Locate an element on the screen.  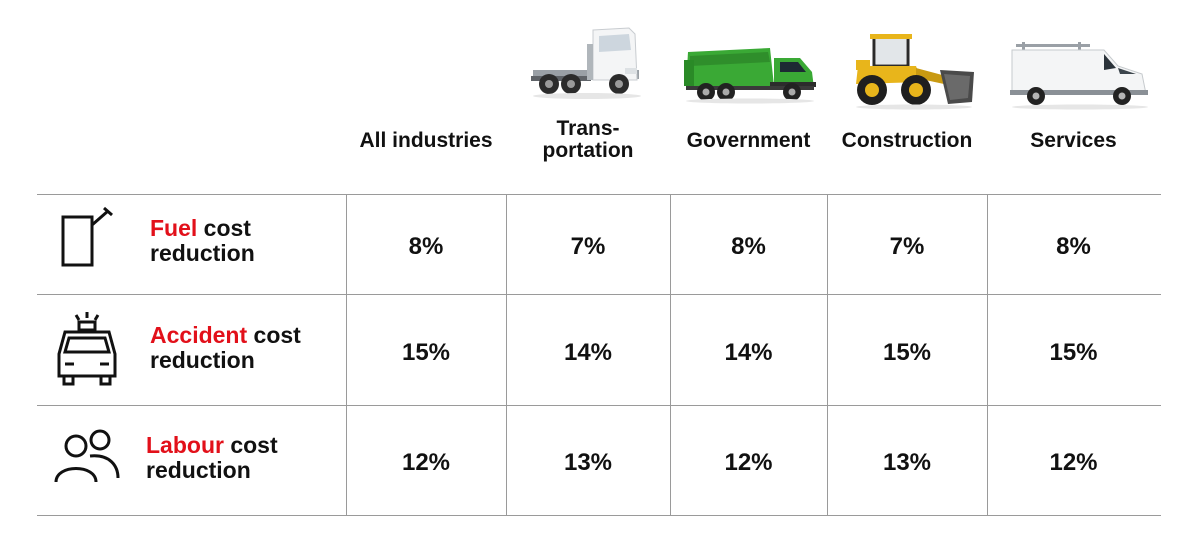
car-accident-icon is located at coordinates (87, 349).